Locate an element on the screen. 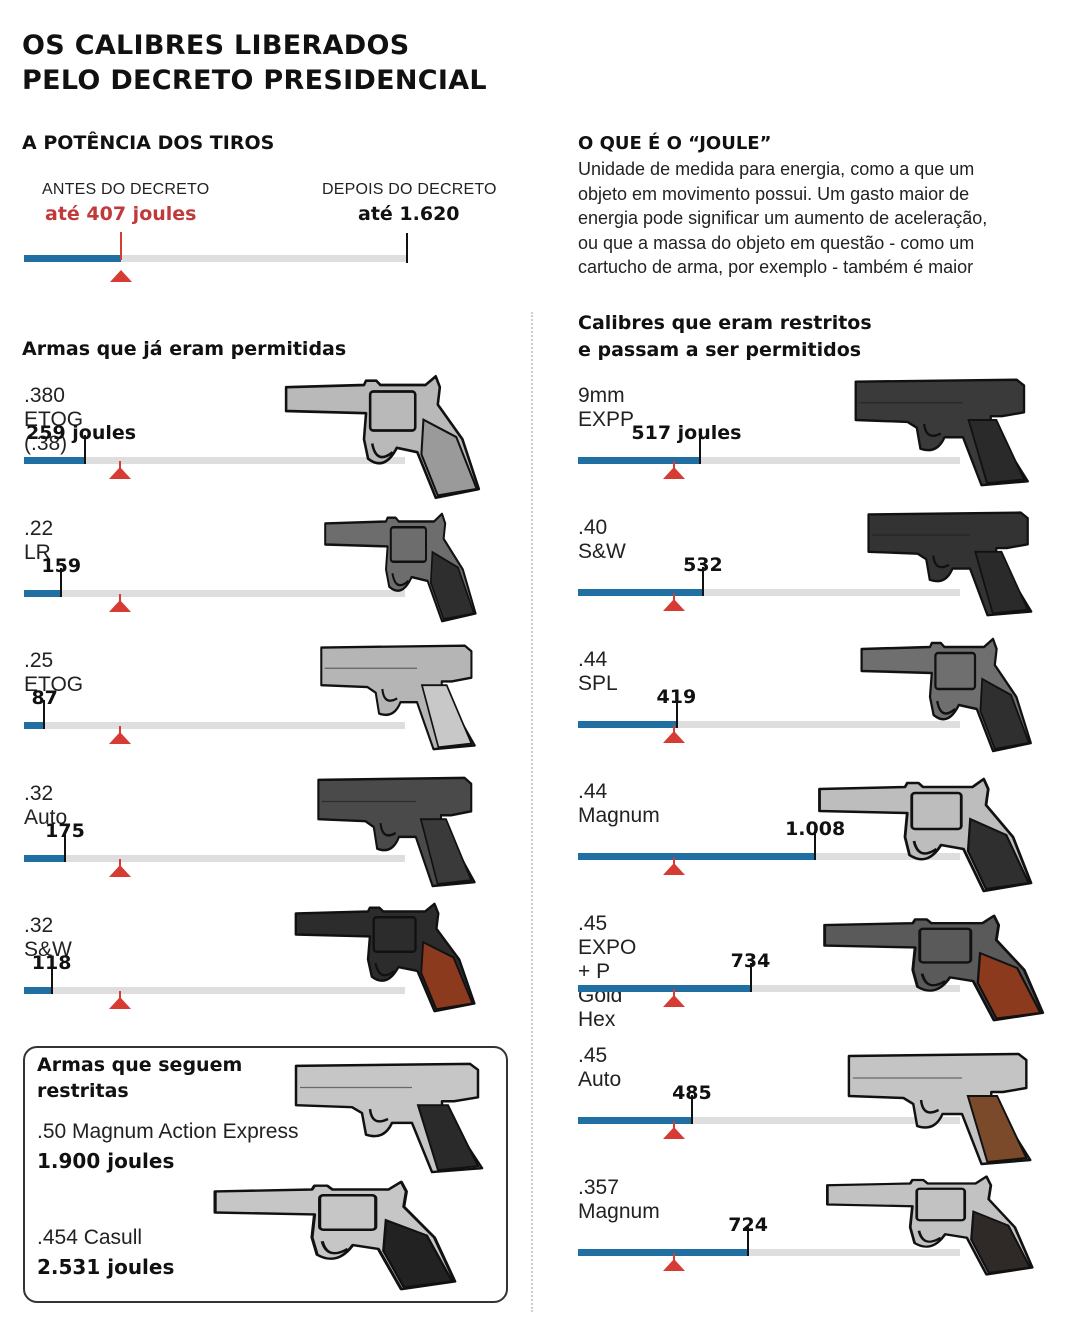 Image resolution: width=1080 pixels, height=1331 pixels. heading-line: e passam a ser permitidos is located at coordinates (720, 350).